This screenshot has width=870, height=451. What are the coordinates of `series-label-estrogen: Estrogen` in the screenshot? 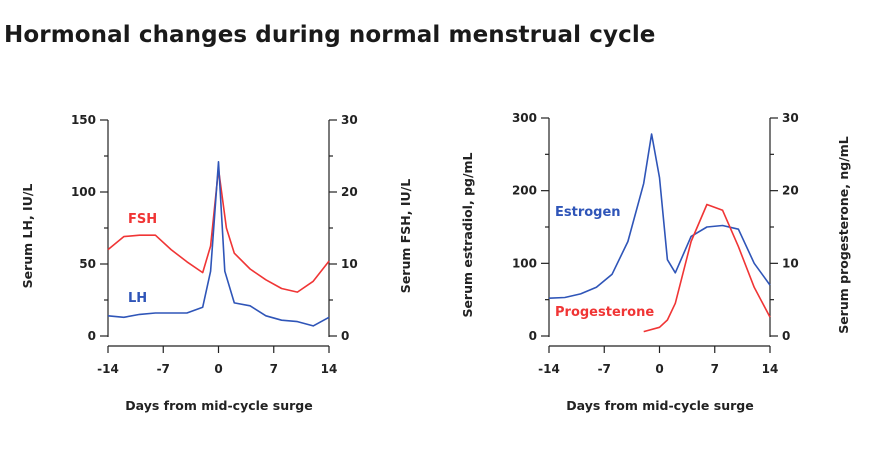 It's located at (588, 212).